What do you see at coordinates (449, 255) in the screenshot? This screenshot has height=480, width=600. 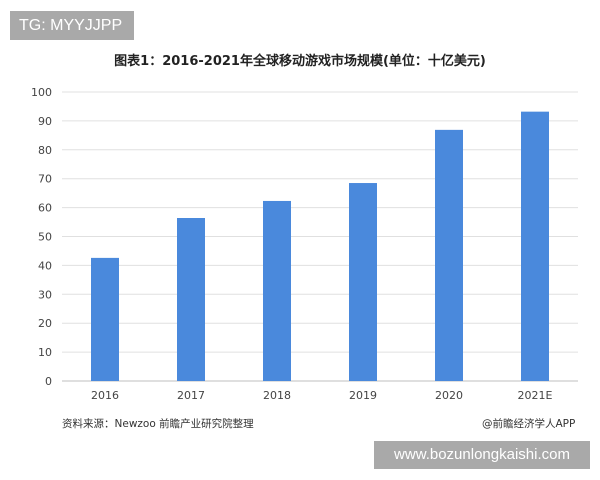 I see `bar-2020` at bounding box center [449, 255].